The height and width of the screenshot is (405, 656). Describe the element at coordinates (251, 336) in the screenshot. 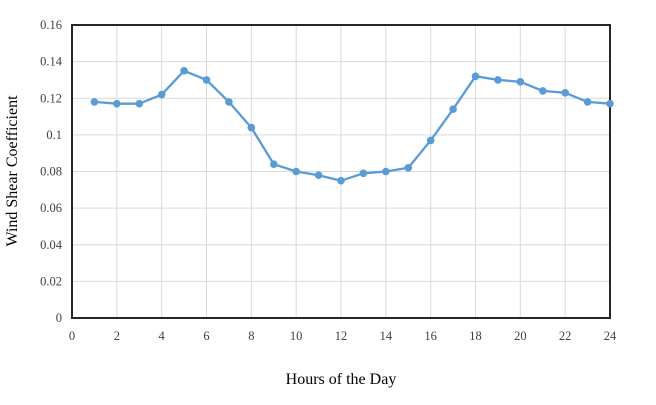

I see `x-tick-label: 8` at that location.